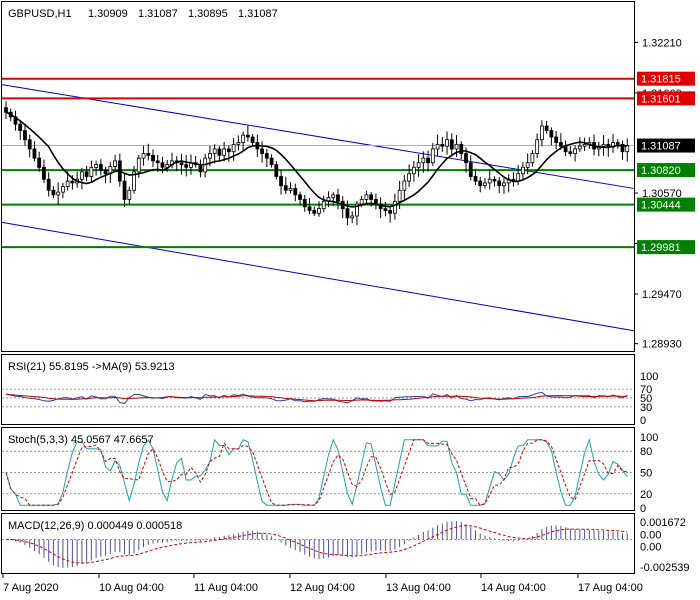 The height and width of the screenshot is (600, 700). I want to click on time-tick-label: 17 Aug 04:00, so click(610, 588).